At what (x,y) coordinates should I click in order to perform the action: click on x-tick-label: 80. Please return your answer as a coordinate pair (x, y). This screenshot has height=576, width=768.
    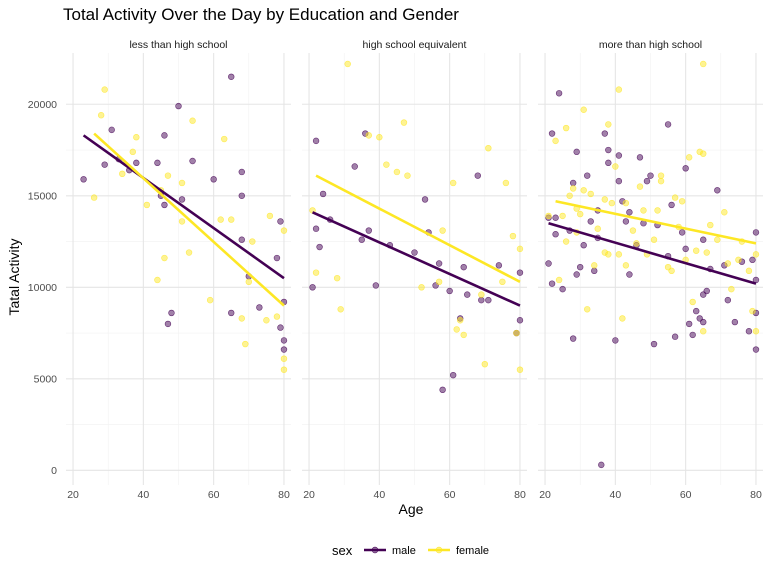
    Looking at the image, I should click on (284, 495).